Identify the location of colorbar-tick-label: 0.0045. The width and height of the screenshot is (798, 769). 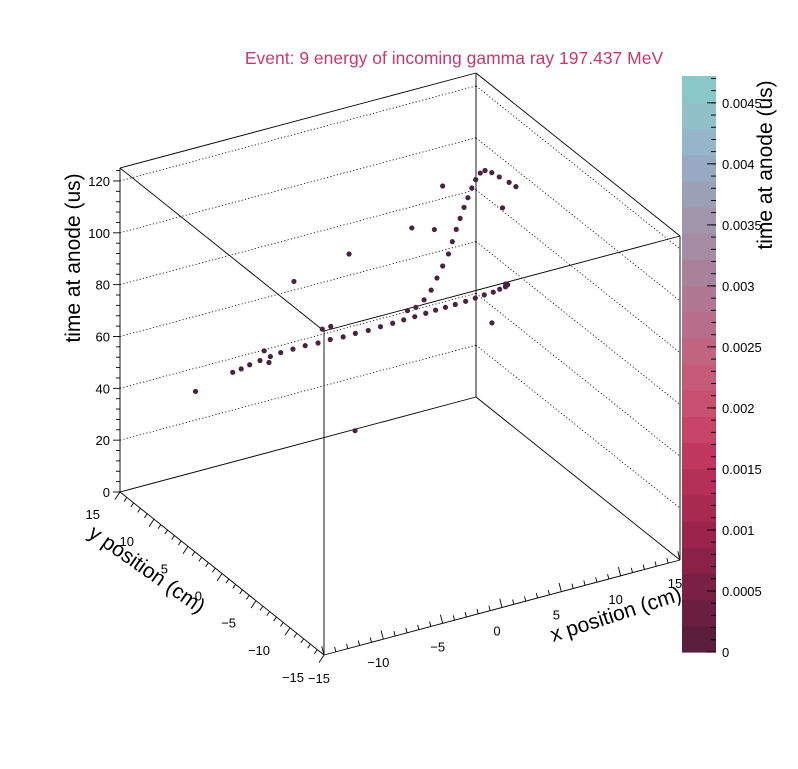
(742, 103).